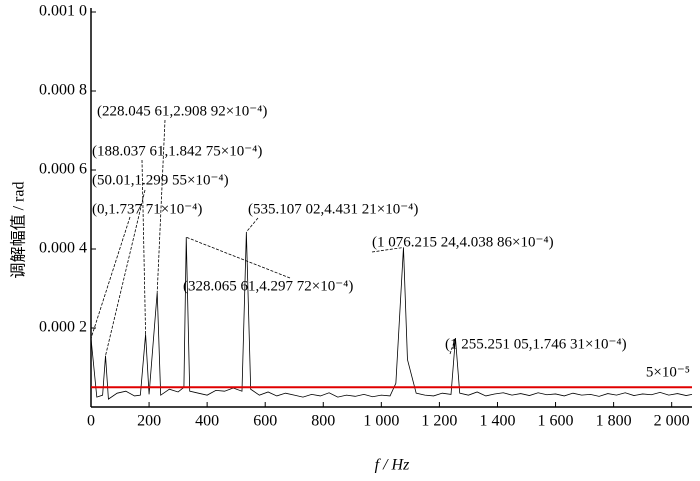 This screenshot has width=700, height=481. What do you see at coordinates (63, 90) in the screenshot?
I see `y-tick-label: 0.000 8` at bounding box center [63, 90].